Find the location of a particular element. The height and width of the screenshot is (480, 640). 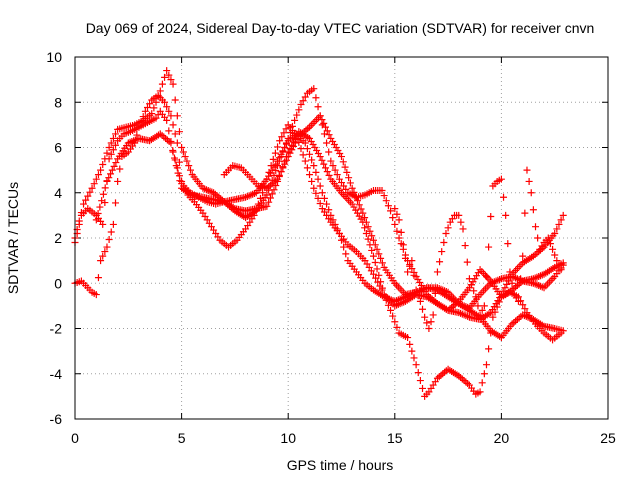

x-tick-label: 25 is located at coordinates (608, 438).